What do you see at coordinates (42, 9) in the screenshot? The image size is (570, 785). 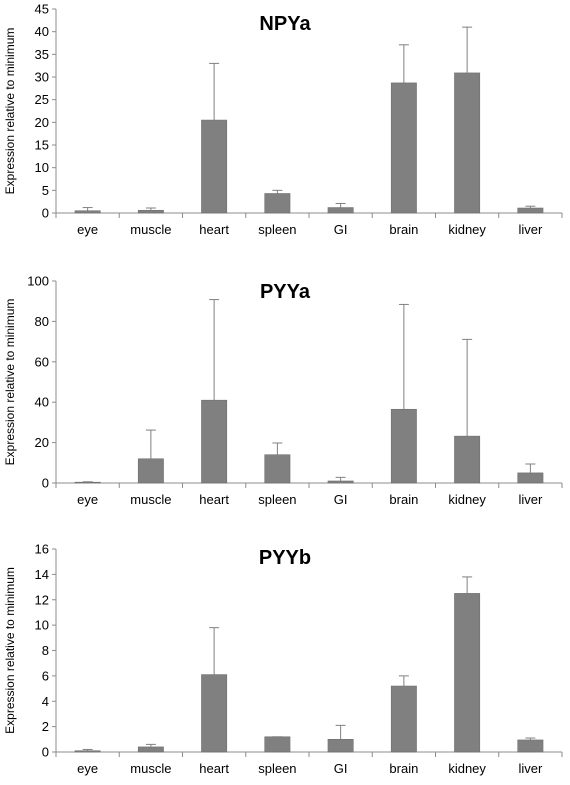 I see `y-tick-label: 45` at bounding box center [42, 9].